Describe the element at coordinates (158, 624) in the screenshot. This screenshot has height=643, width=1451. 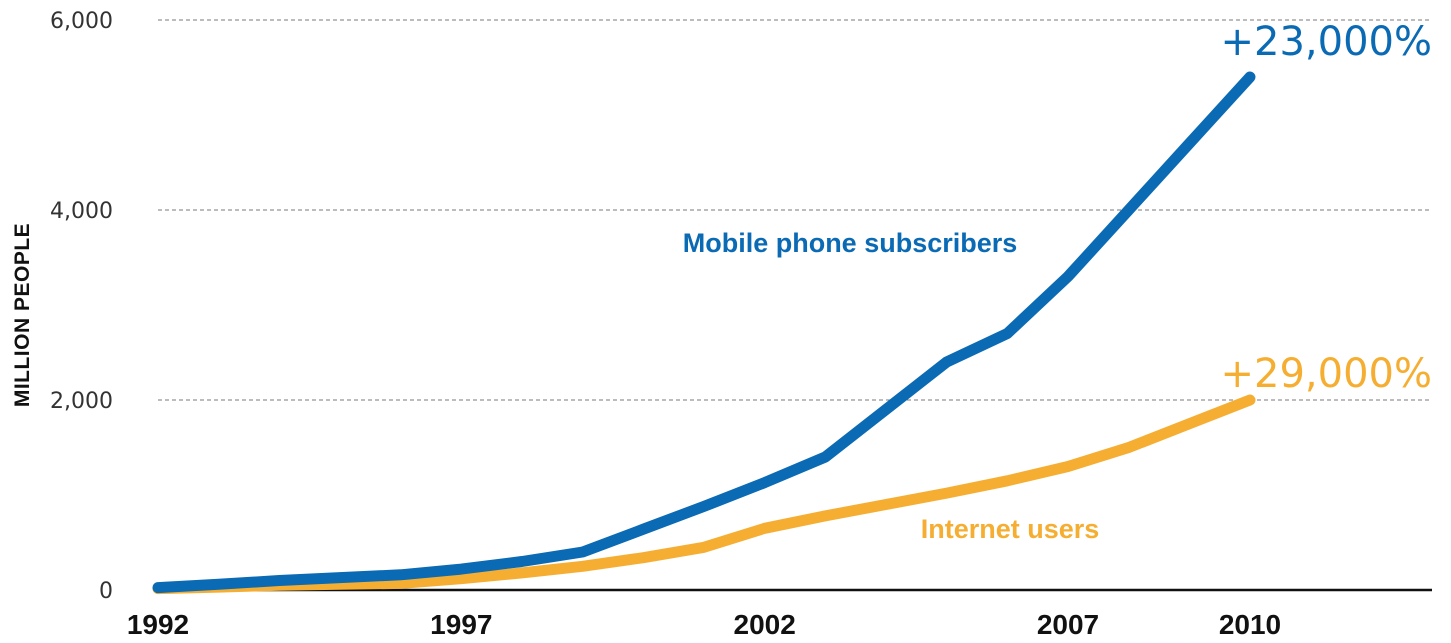
I see `x-tick-label: 1992` at that location.